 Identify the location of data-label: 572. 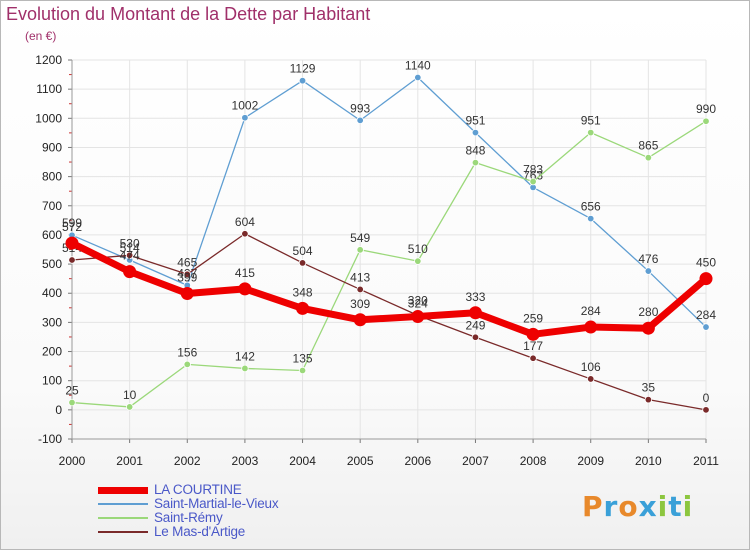
(72, 227).